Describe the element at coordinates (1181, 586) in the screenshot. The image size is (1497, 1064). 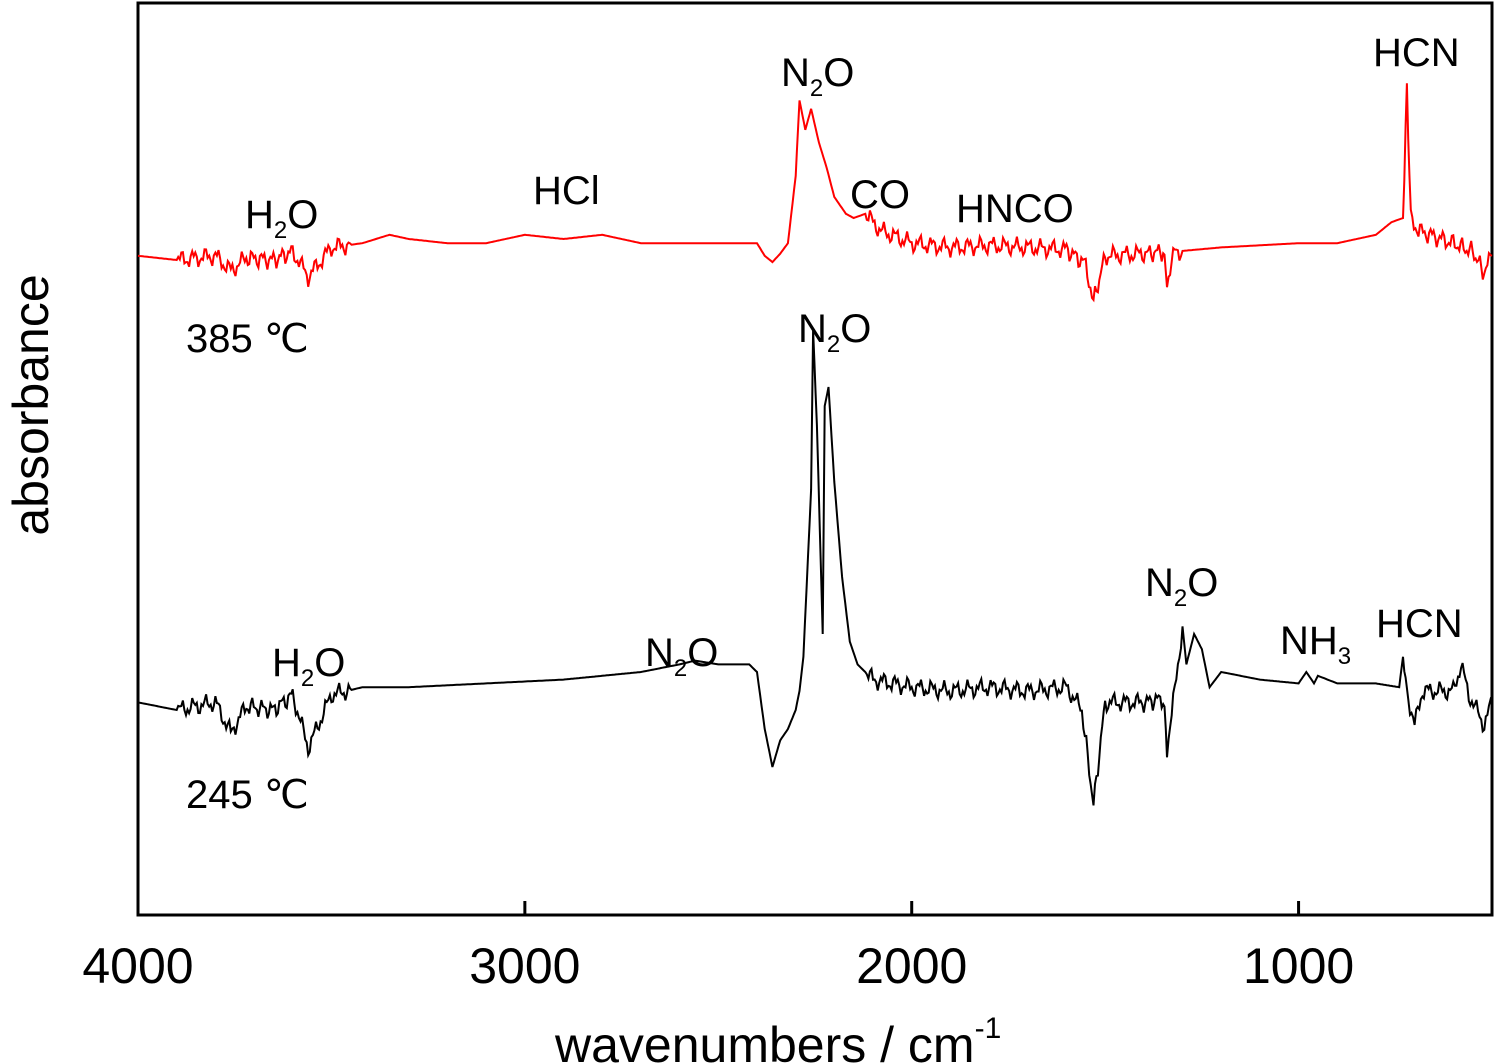
I see `annotation-n2o-lower-1300: N2O` at that location.